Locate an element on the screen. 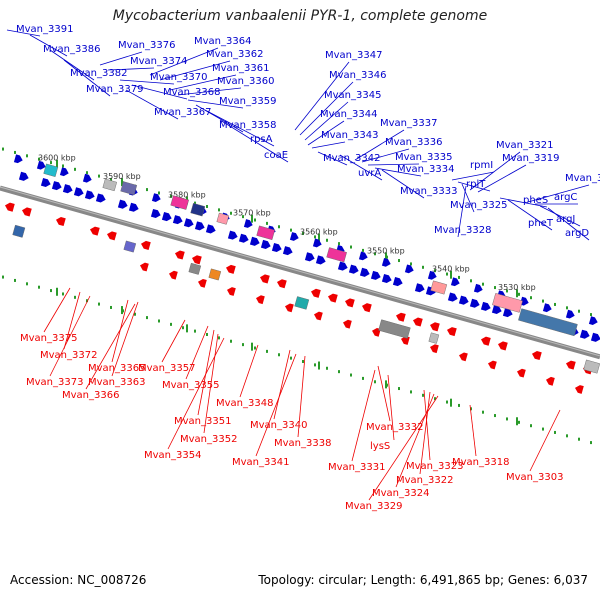  forward-gene-label: pheT is located at coordinates (541, 223).